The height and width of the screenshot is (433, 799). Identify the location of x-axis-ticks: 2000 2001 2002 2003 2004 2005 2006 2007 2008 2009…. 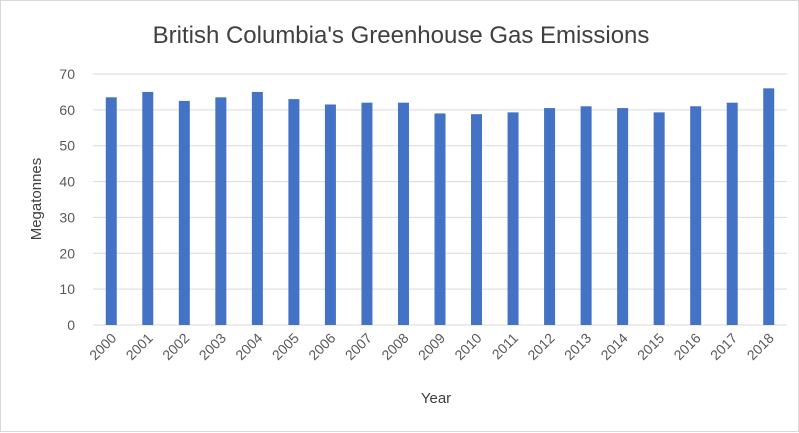
(431, 346).